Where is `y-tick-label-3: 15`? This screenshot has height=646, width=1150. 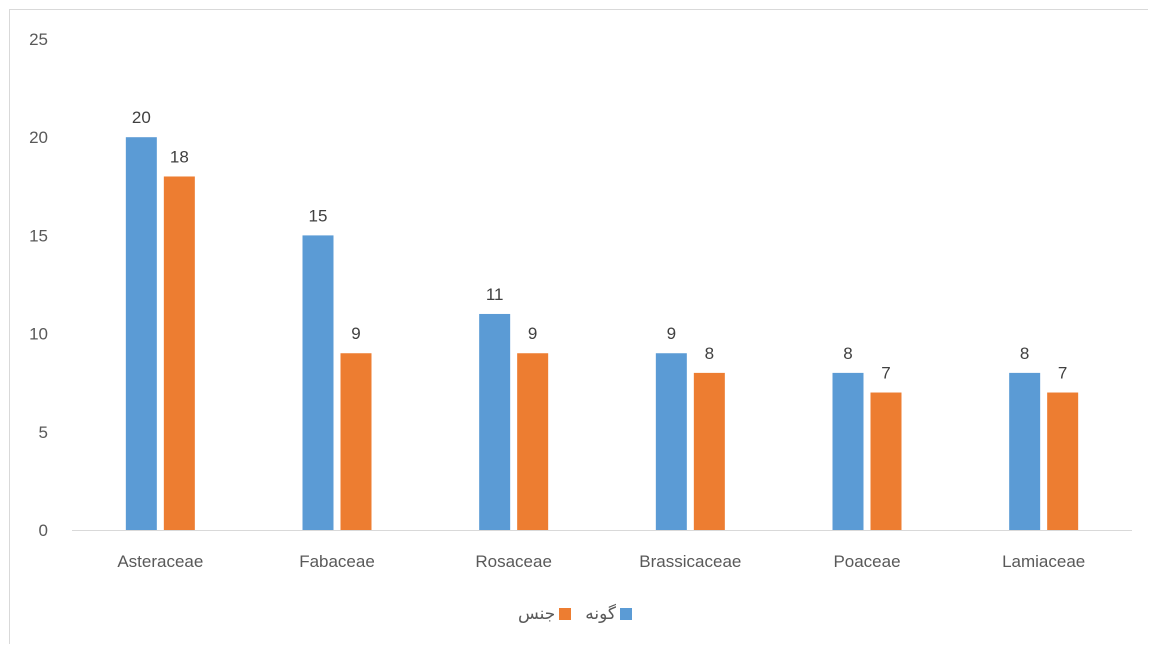 y-tick-label-3: 15 is located at coordinates (38, 235).